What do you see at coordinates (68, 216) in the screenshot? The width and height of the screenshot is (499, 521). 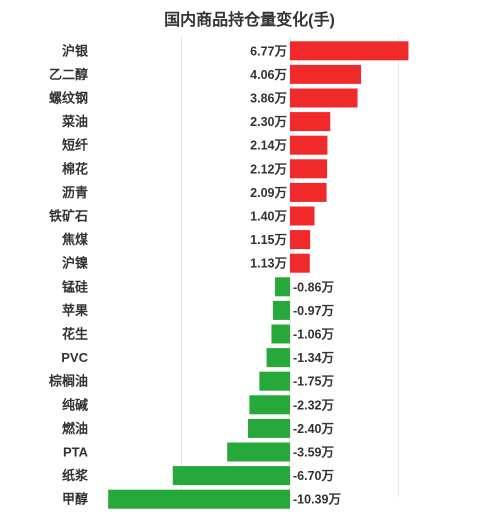 I see `category-label: 铁矿石` at bounding box center [68, 216].